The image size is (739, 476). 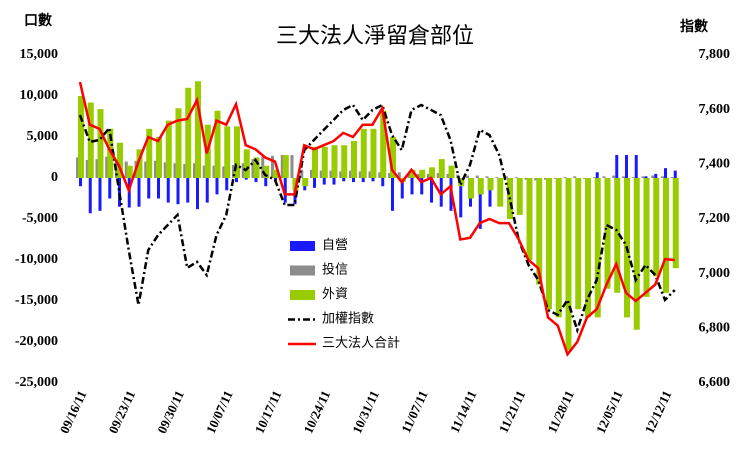 What do you see at coordinates (365, 412) in the screenshot?
I see `x-tick-label: 10/31/11` at bounding box center [365, 412].